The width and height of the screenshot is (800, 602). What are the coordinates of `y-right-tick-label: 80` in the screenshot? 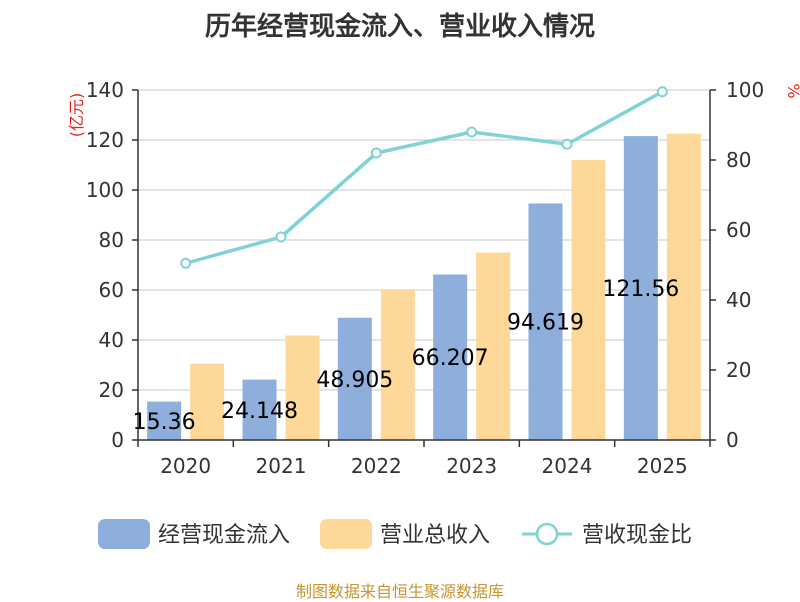 It's located at (738, 160).